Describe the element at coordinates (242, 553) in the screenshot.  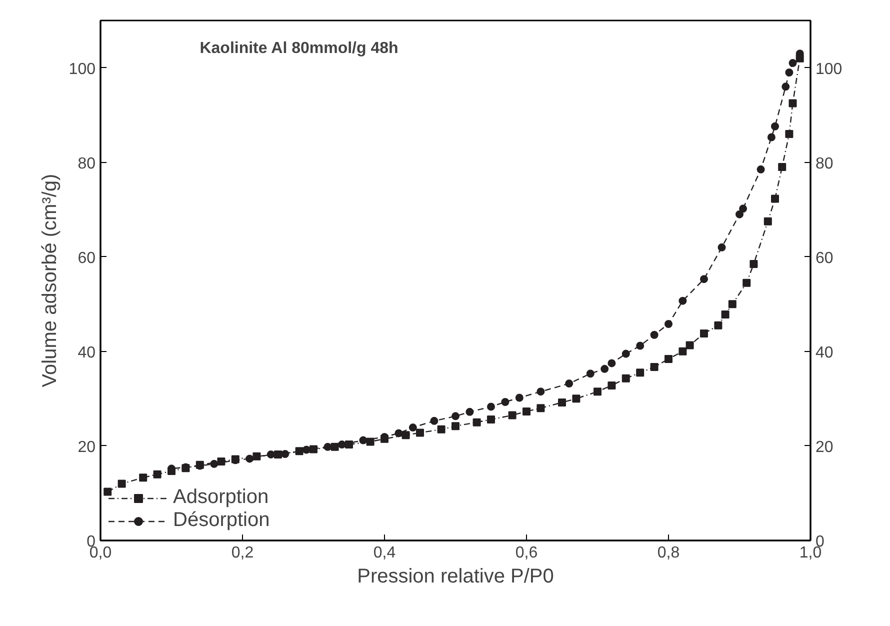
I see `x-tick-label: 0,2` at that location.